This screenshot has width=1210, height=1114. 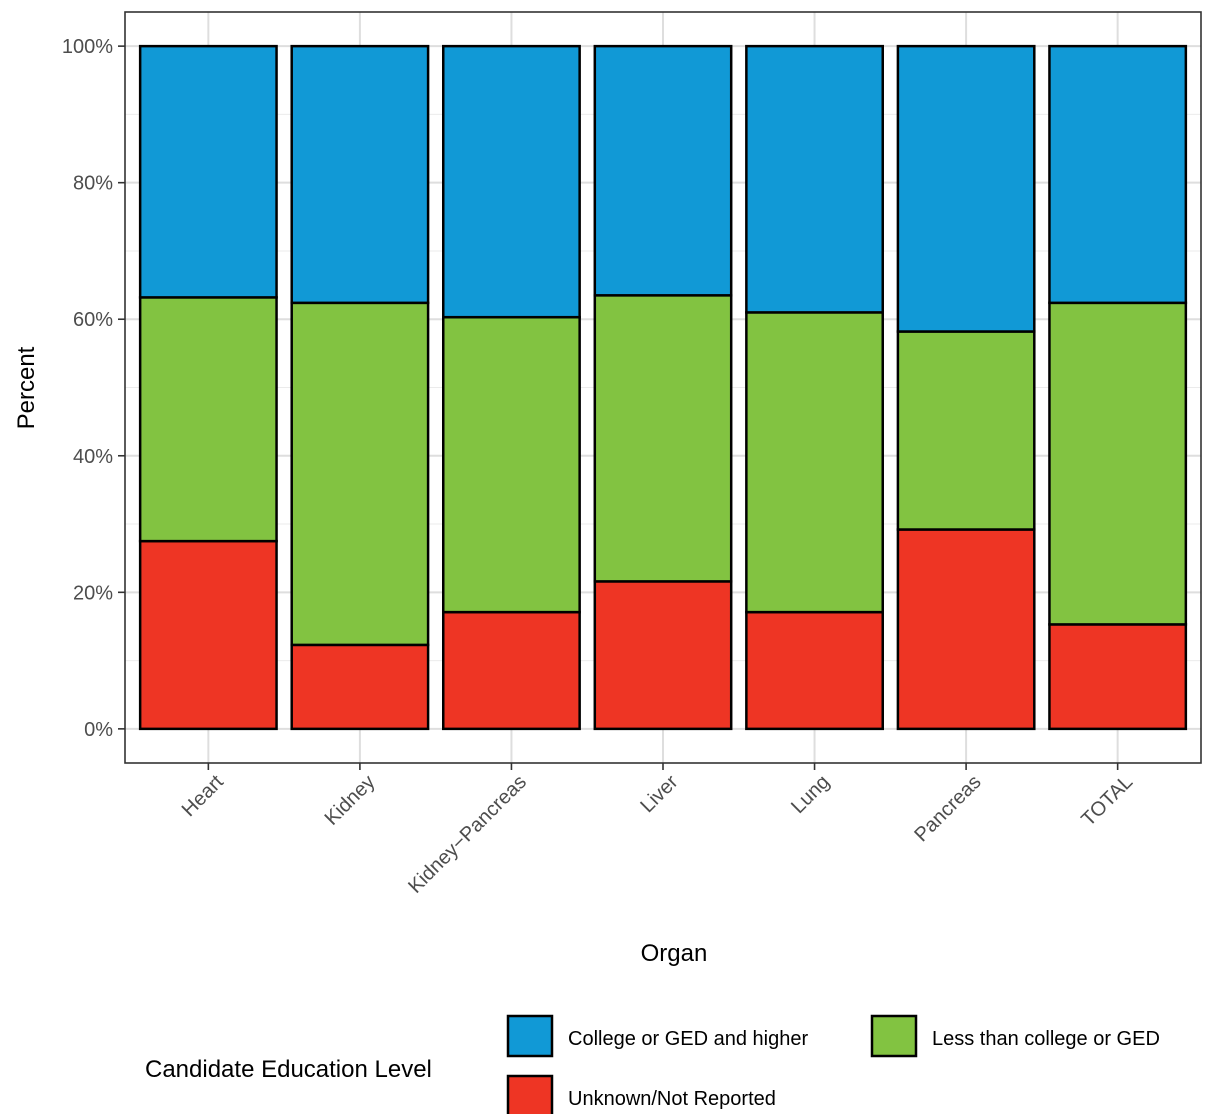 I want to click on legend-title: Candidate Education Level, so click(x=288, y=1069).